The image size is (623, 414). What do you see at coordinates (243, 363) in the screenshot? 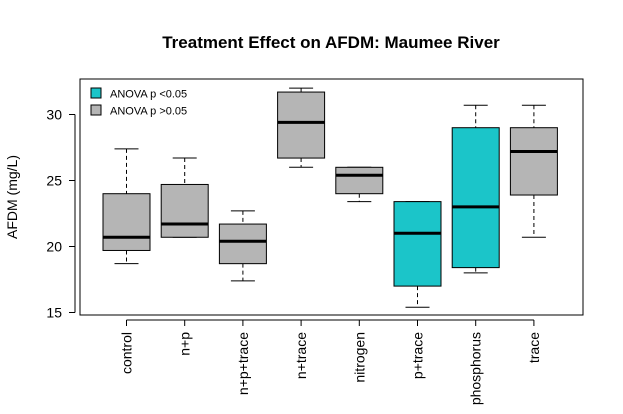
I see `x-tick-label: n+p+trace` at bounding box center [243, 363].